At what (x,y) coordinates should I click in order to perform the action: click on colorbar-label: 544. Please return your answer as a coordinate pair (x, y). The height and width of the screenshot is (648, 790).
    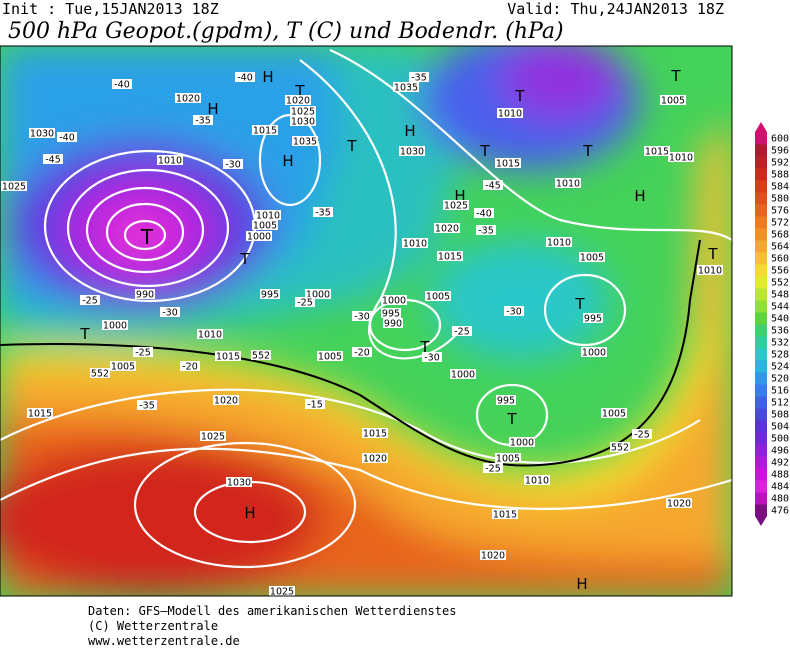
    Looking at the image, I should click on (780, 307).